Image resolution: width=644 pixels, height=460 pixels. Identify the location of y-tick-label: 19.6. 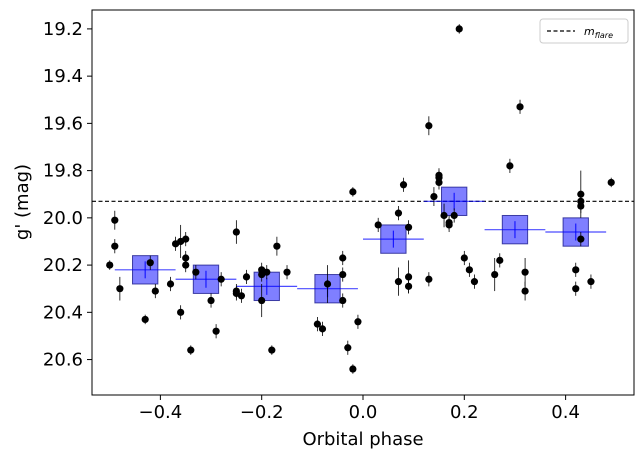
(63, 123).